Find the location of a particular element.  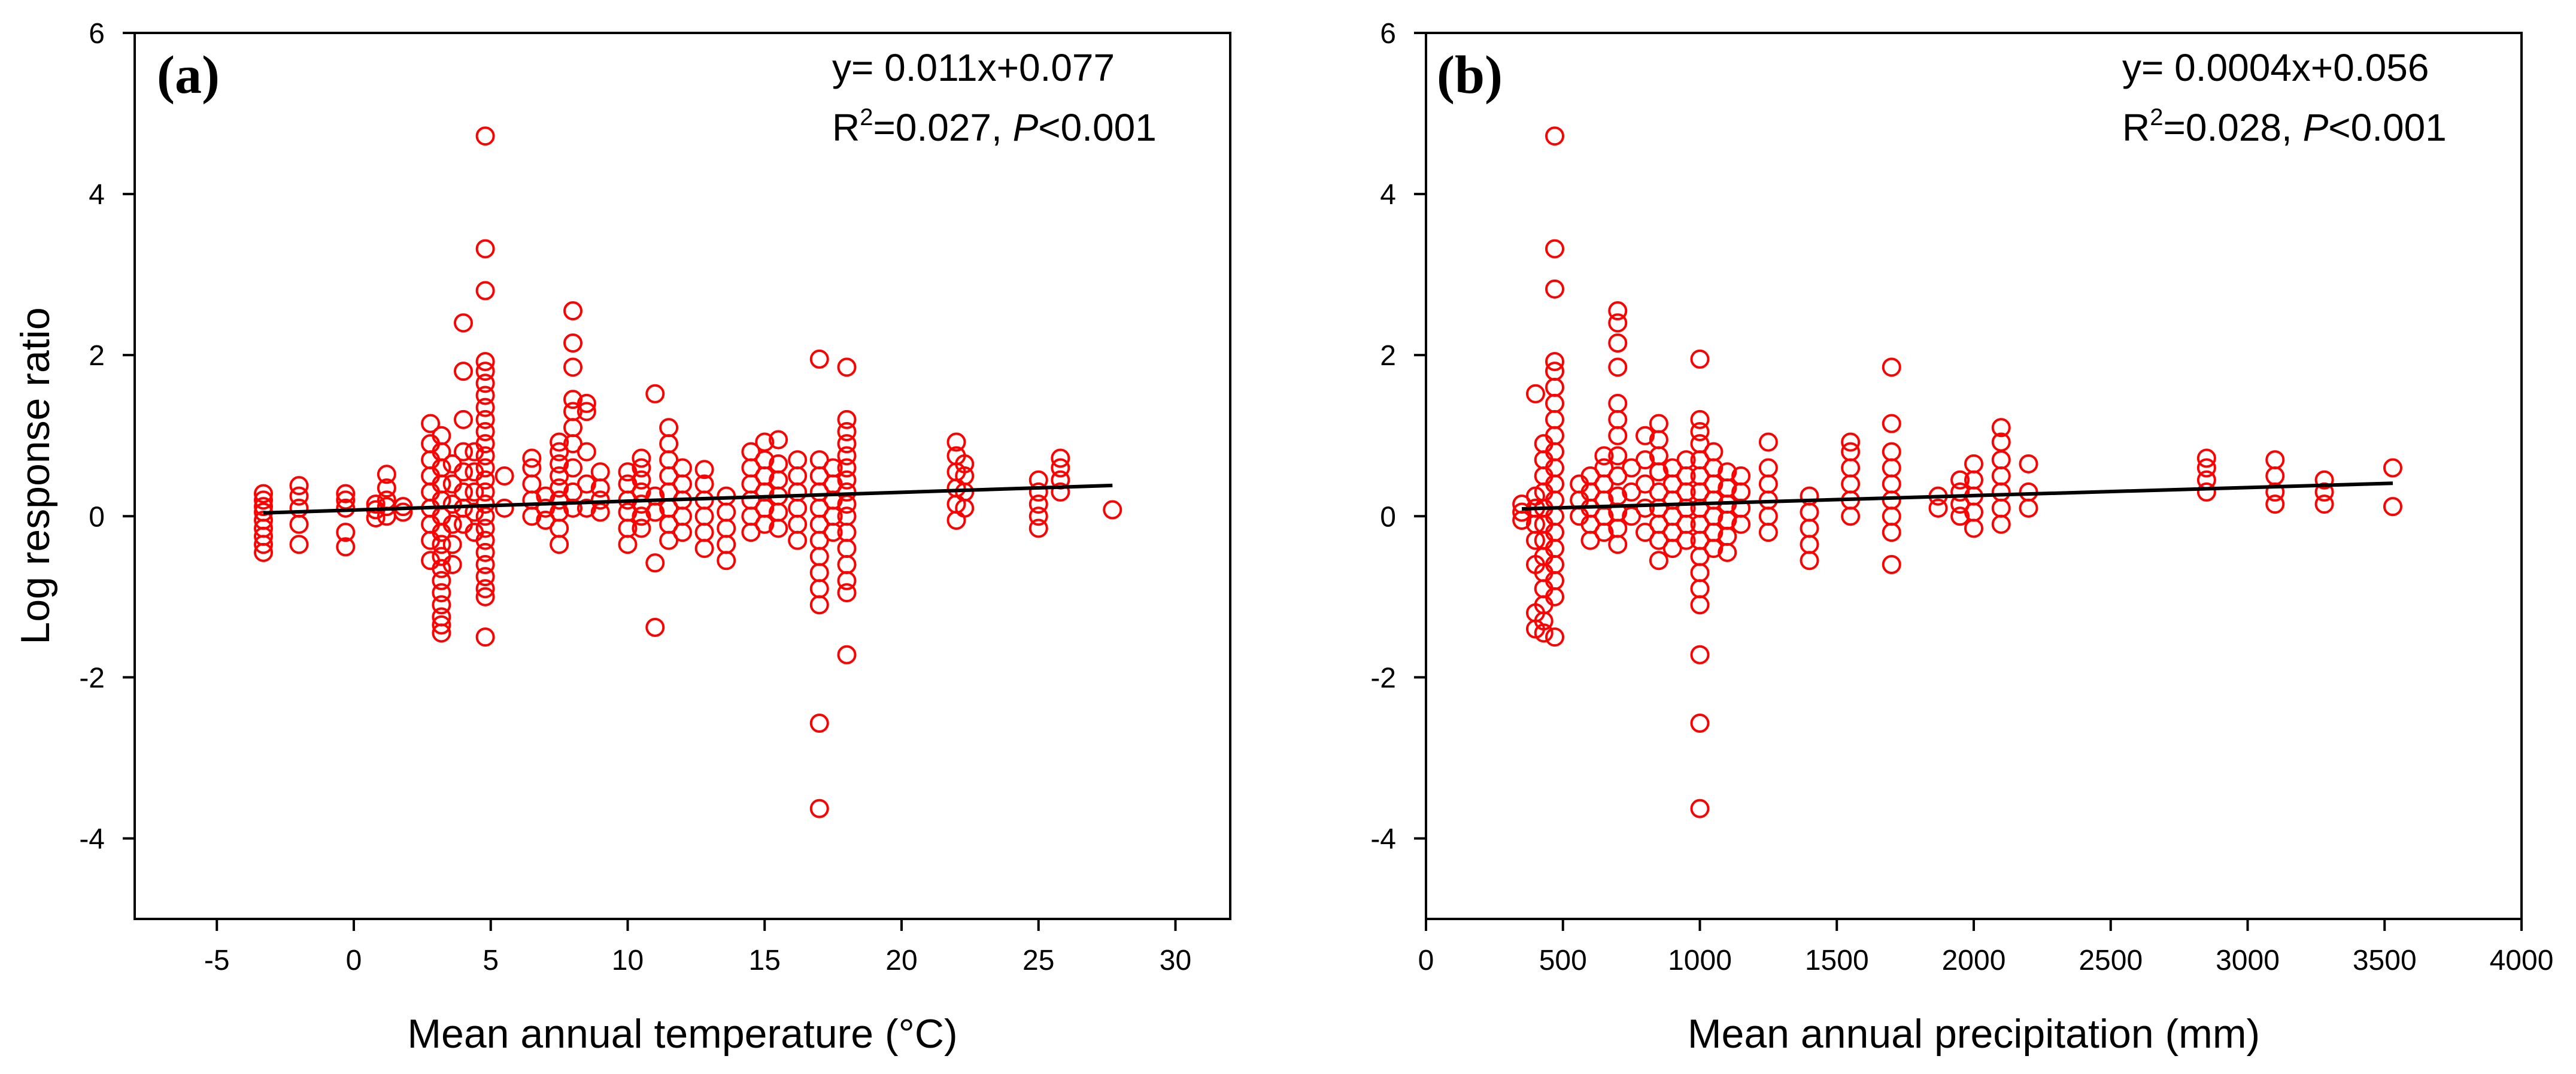

panel-a-ytick-label: 0 is located at coordinates (97, 517).